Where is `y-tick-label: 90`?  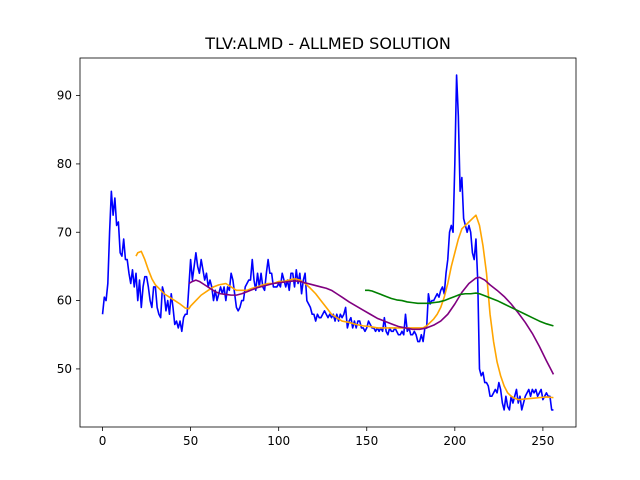
y-tick-label: 90 is located at coordinates (64, 96).